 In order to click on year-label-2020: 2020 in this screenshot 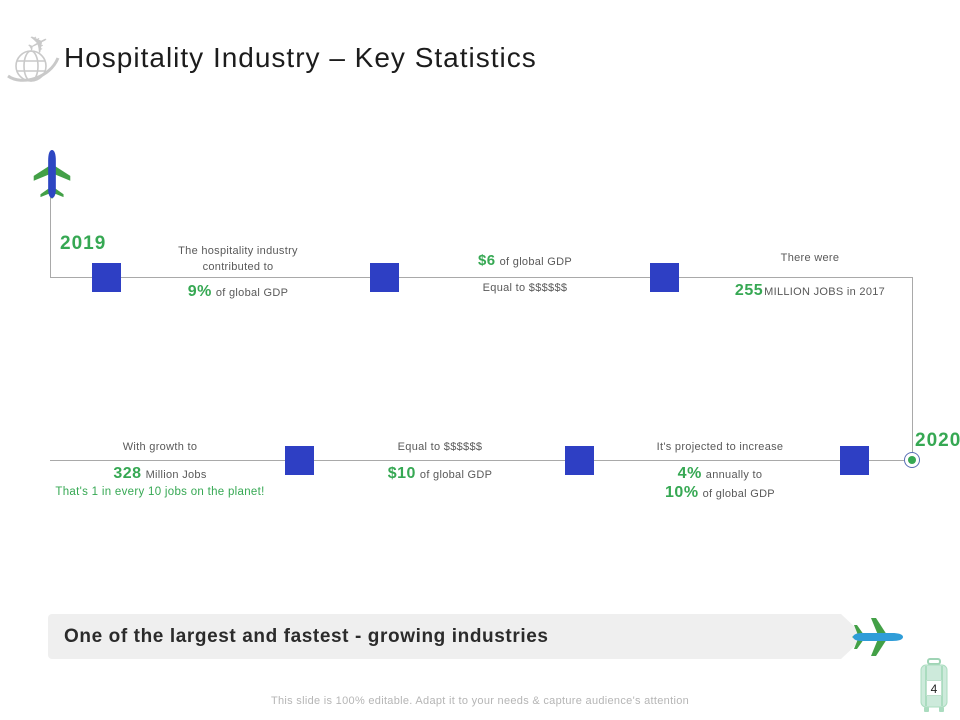, I will do `click(937, 440)`.